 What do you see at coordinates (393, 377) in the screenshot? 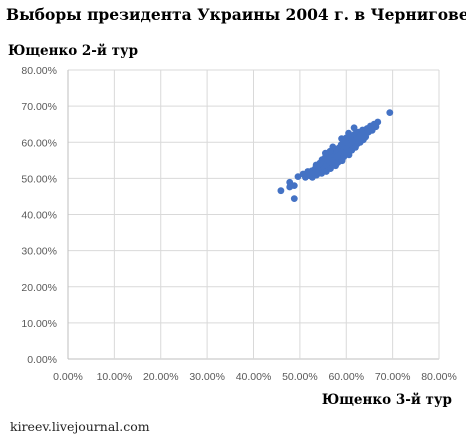
I see `x-tick-label: 70.00%` at bounding box center [393, 377].